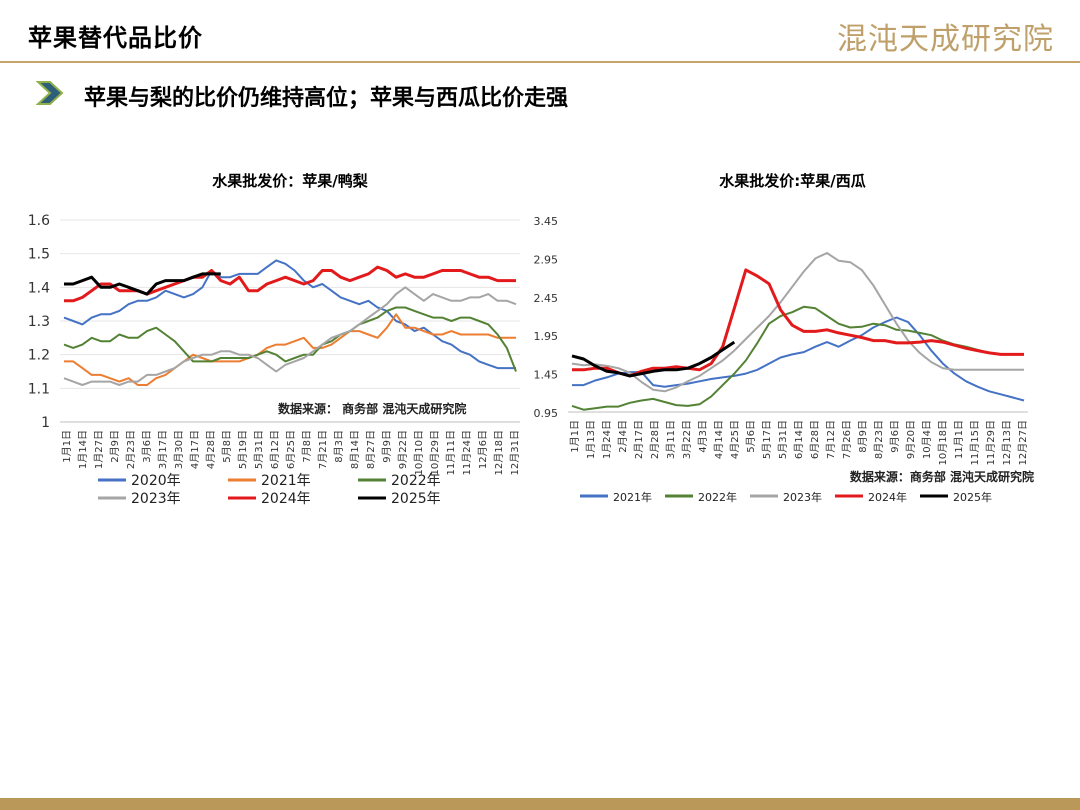 The image size is (1080, 810). Describe the element at coordinates (623, 436) in the screenshot. I see `x-tick-label: 2月4日` at that location.